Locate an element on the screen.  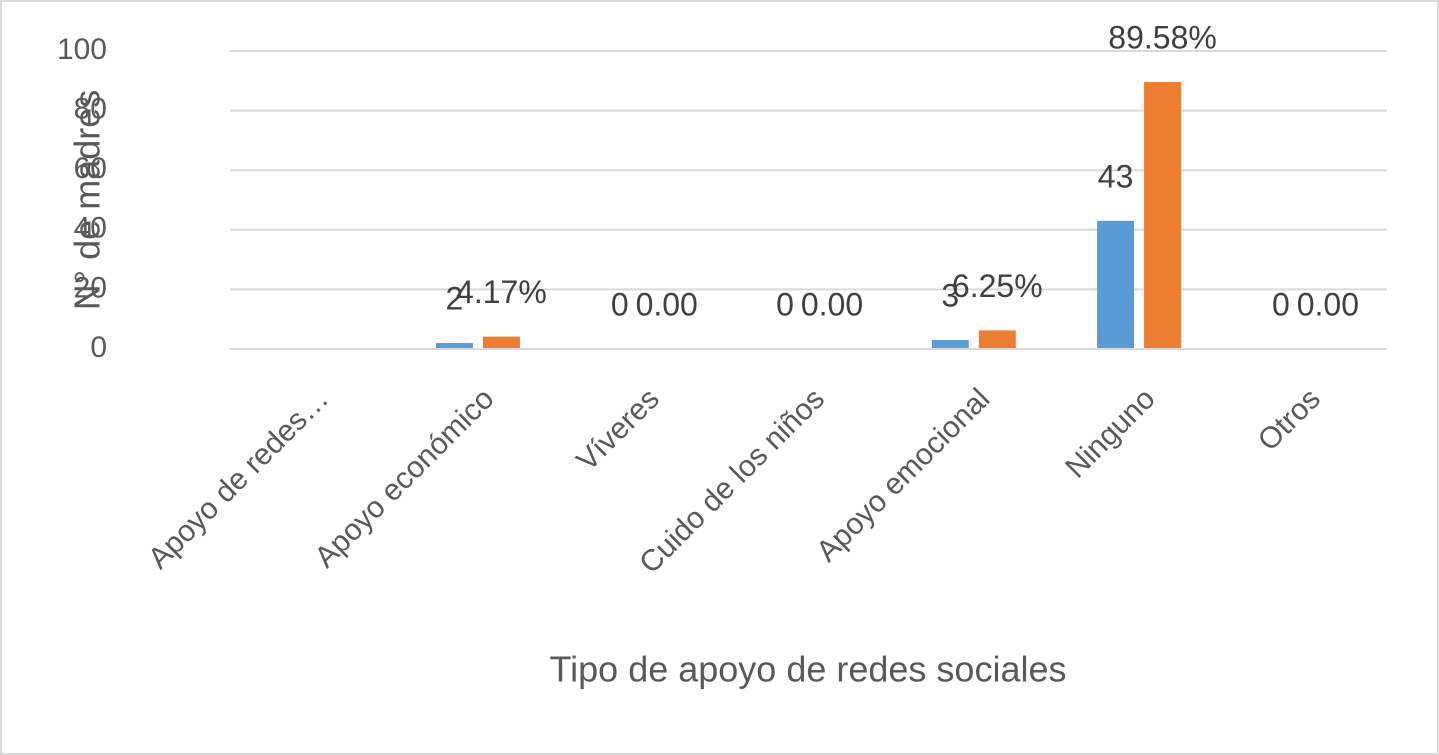
y-tick-label: 60 is located at coordinates (90, 168).